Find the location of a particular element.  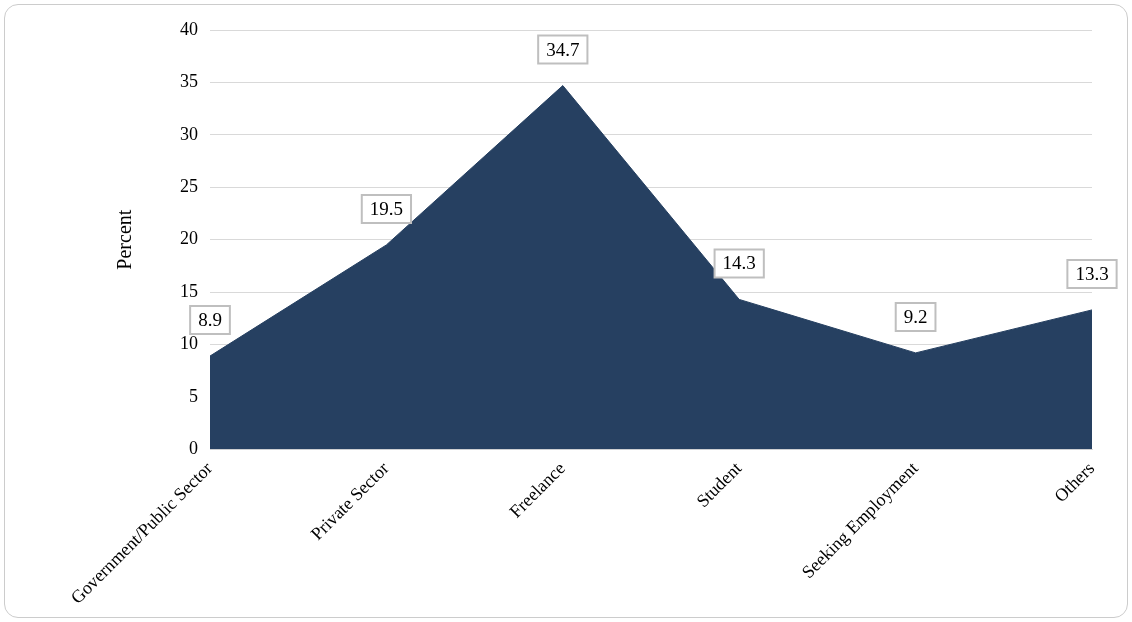

y-tick-label: 35 is located at coordinates (189, 81).